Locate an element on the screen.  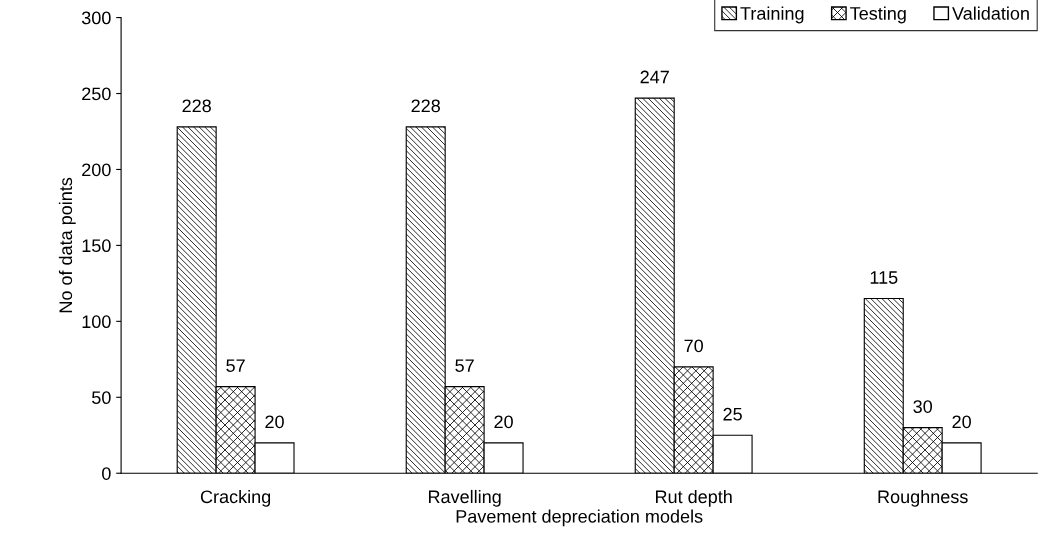
y-tick-label: 200 is located at coordinates (96, 170).